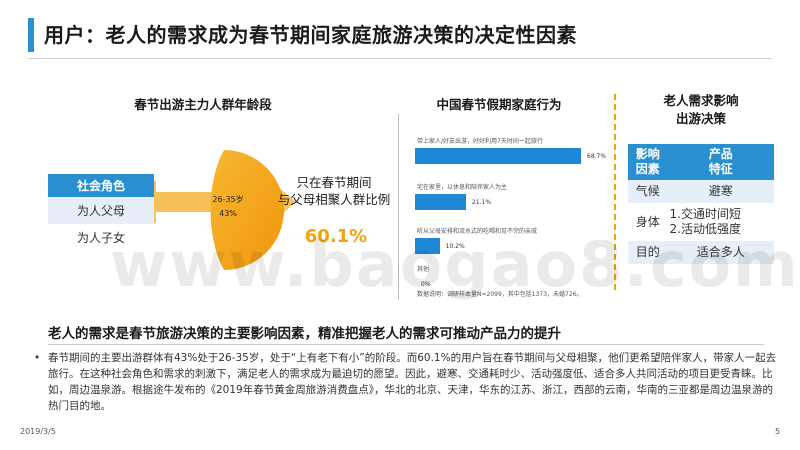 The height and width of the screenshot is (450, 800). What do you see at coordinates (720, 191) in the screenshot?
I see `influence-feature: 避寒` at bounding box center [720, 191].